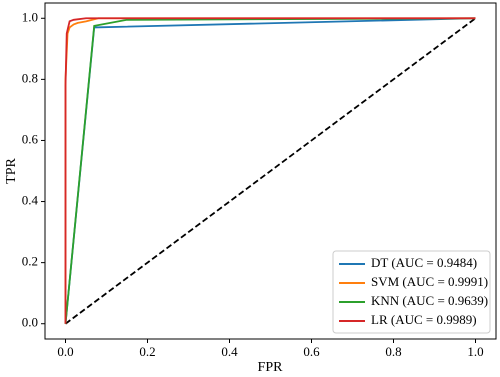  Describe the element at coordinates (475, 351) in the screenshot. I see `x-tick-label: 1.0` at that location.